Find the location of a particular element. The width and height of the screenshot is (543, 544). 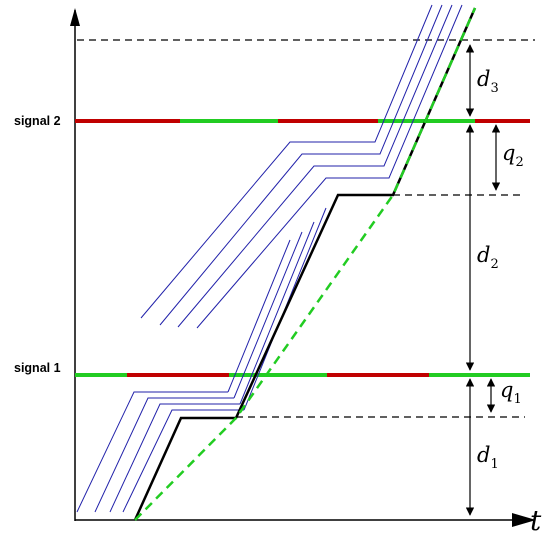

d3-label: d3 is located at coordinates (488, 81).